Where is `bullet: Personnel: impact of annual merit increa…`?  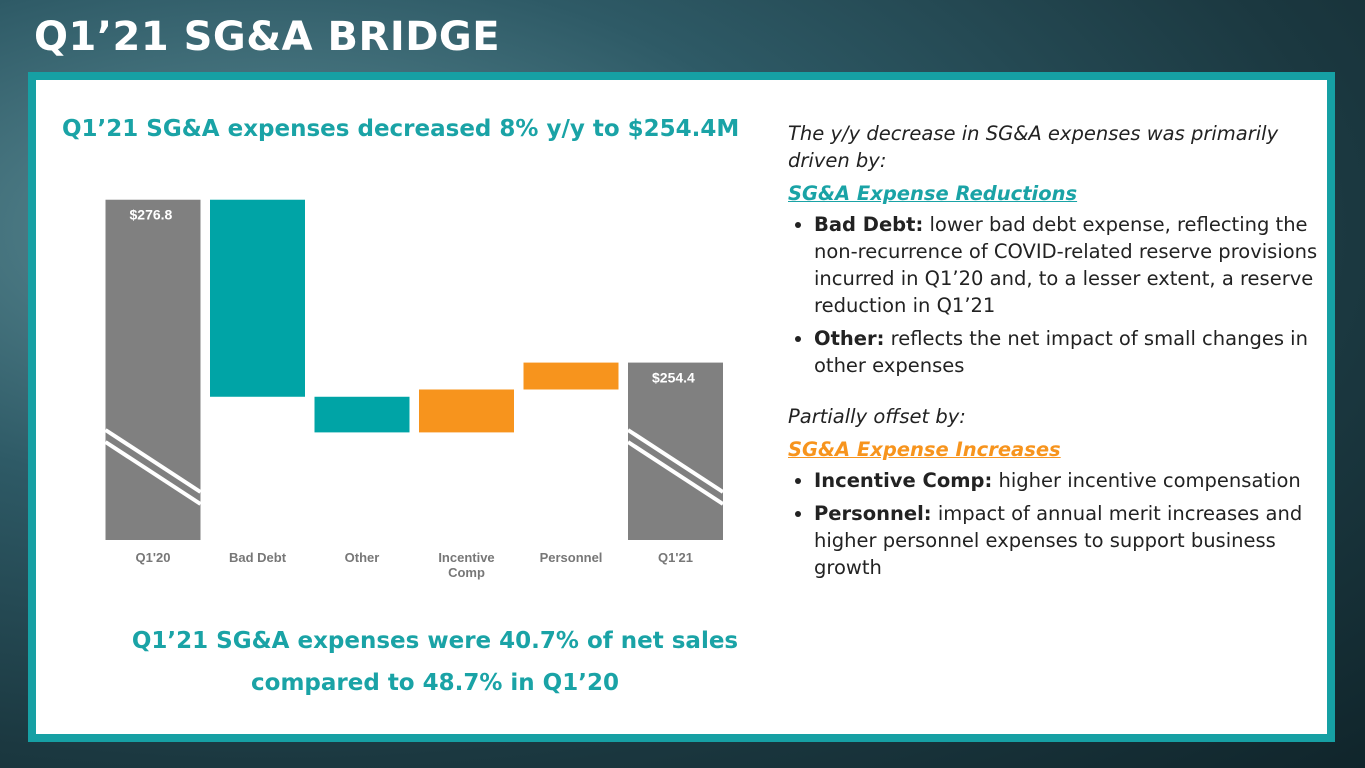
bullet: Personnel: impact of annual merit increa… is located at coordinates (1066, 540).